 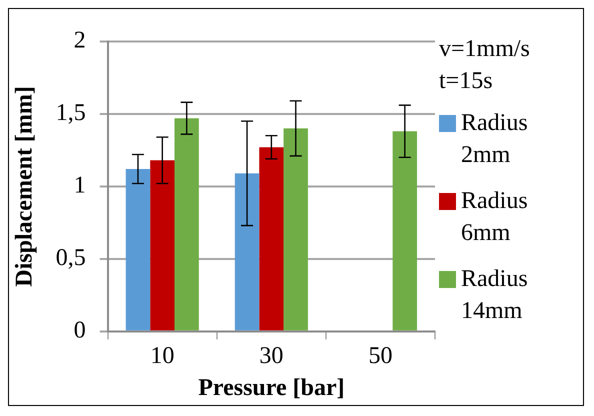 What do you see at coordinates (495, 295) in the screenshot?
I see `legend-label: Radius 14mm` at bounding box center [495, 295].